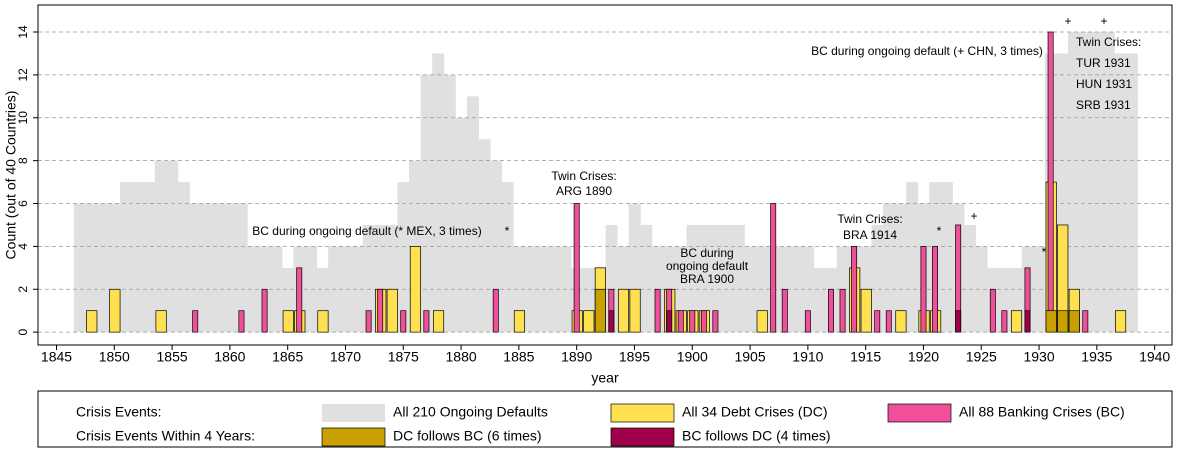 Image resolution: width=1201 pixels, height=450 pixels. Describe the element at coordinates (1104, 84) in the screenshot. I see `annotation: HUN 1931` at that location.